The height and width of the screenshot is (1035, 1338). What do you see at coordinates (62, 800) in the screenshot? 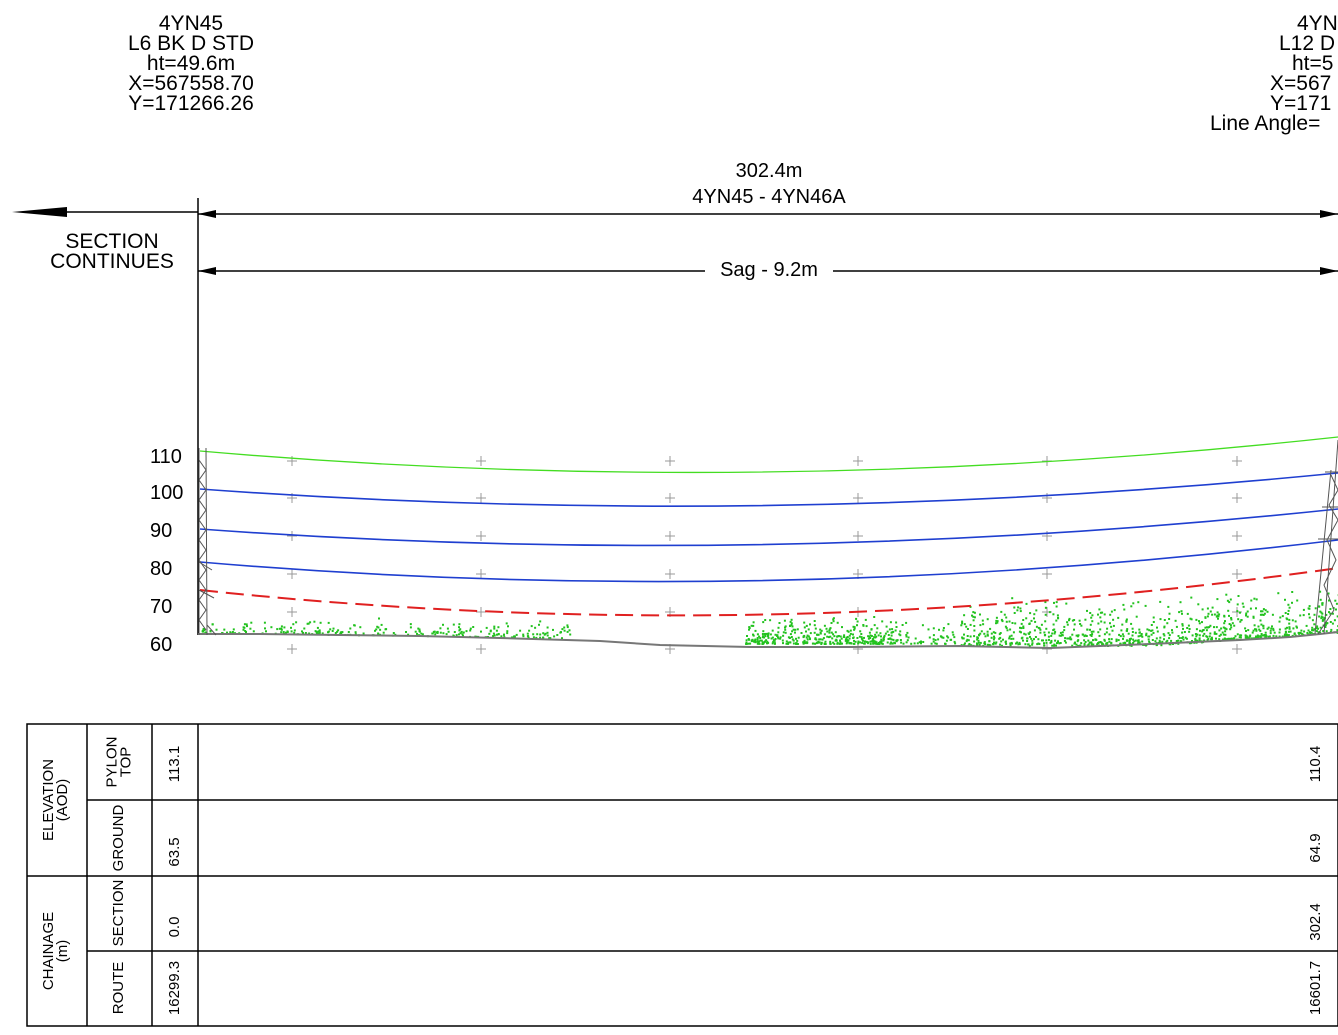
I see `elevation-header-line-2: (AOD)` at bounding box center [62, 800].